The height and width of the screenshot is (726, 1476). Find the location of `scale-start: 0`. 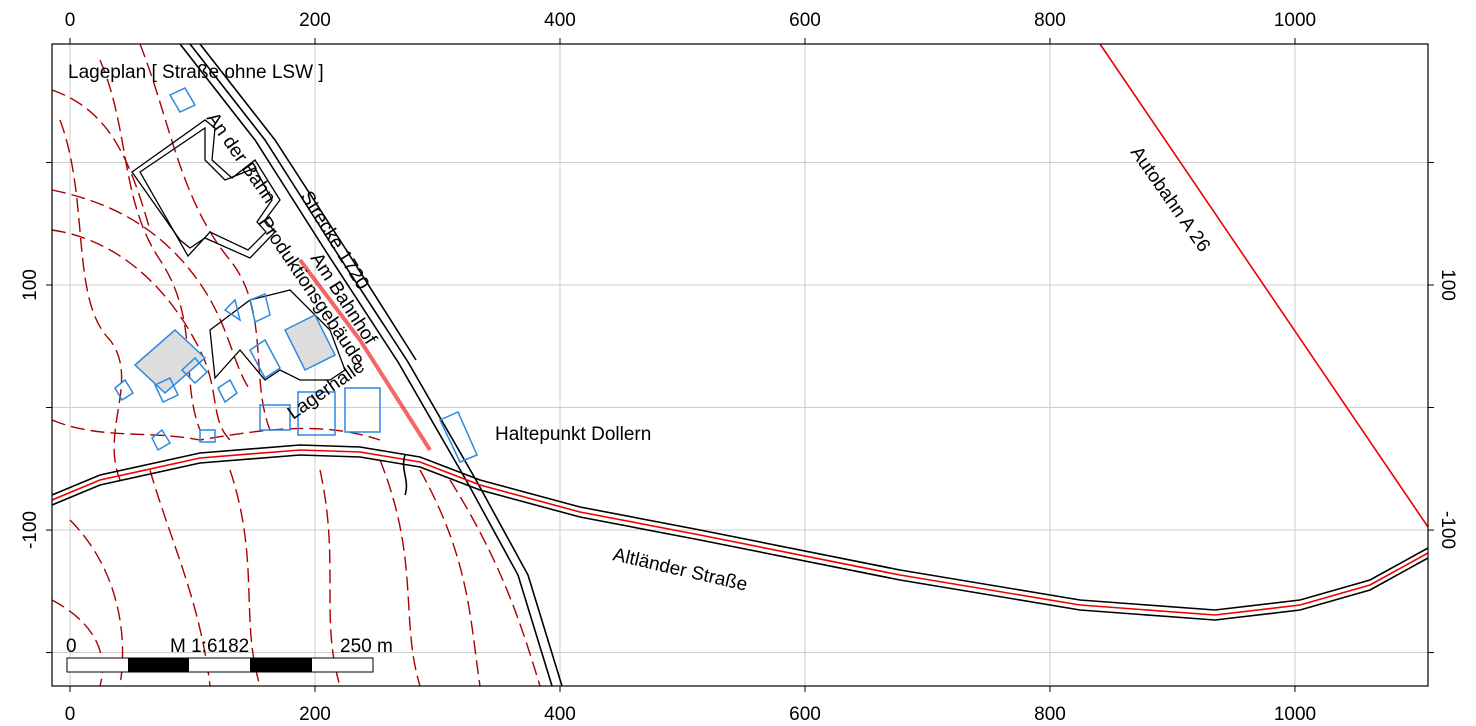

scale-start: 0 is located at coordinates (71, 646).